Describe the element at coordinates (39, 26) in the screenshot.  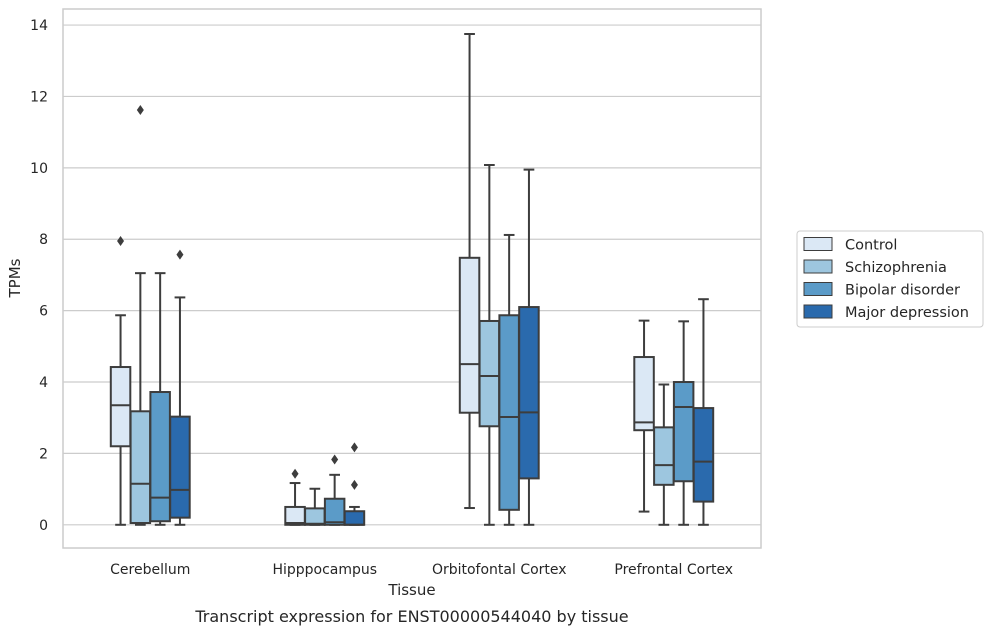
I see `y-tick-label: 14` at that location.